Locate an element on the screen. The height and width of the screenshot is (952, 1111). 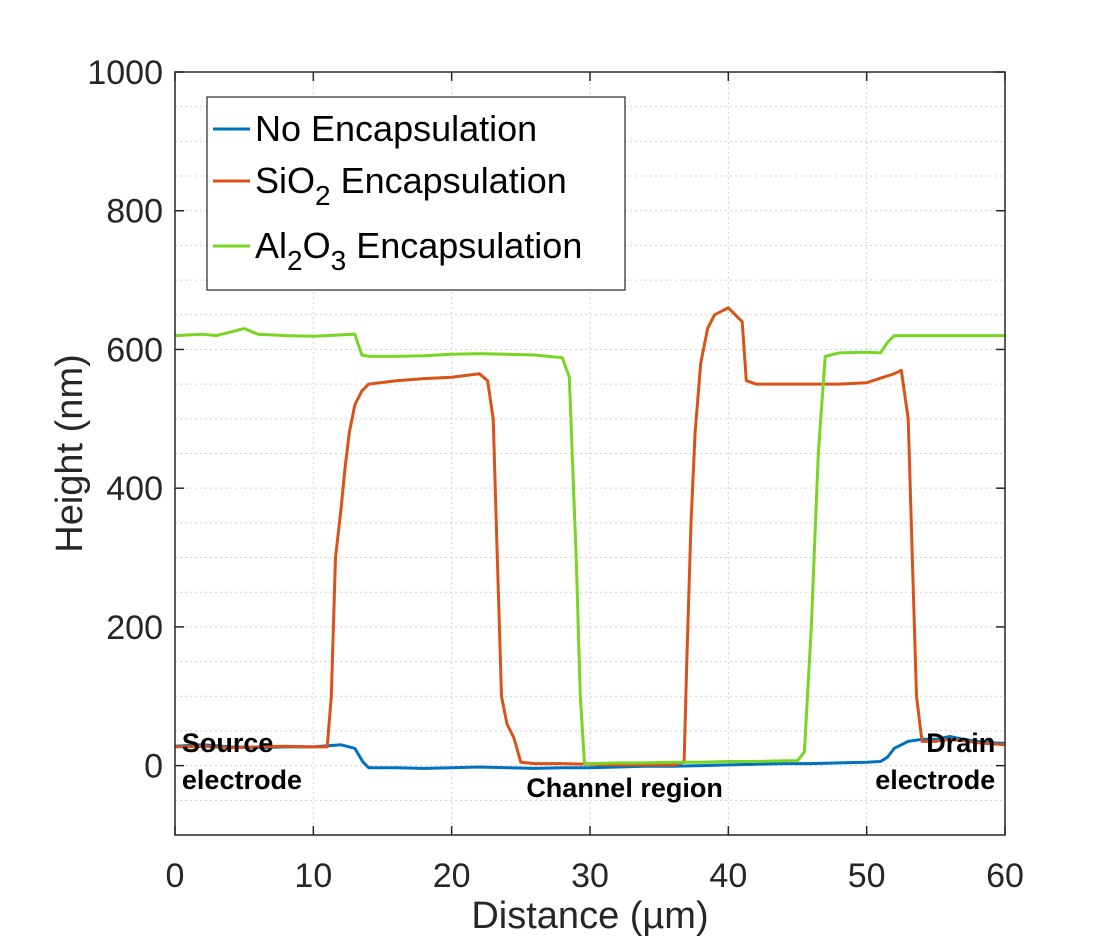
annotation-1: Channel region is located at coordinates (624, 788).